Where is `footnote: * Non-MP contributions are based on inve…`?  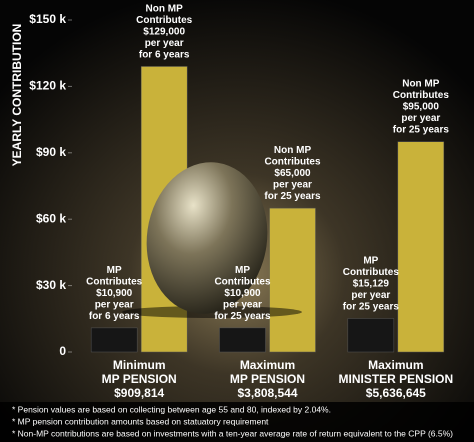 footnote: * Non-MP contributions are based on inve… is located at coordinates (232, 433).